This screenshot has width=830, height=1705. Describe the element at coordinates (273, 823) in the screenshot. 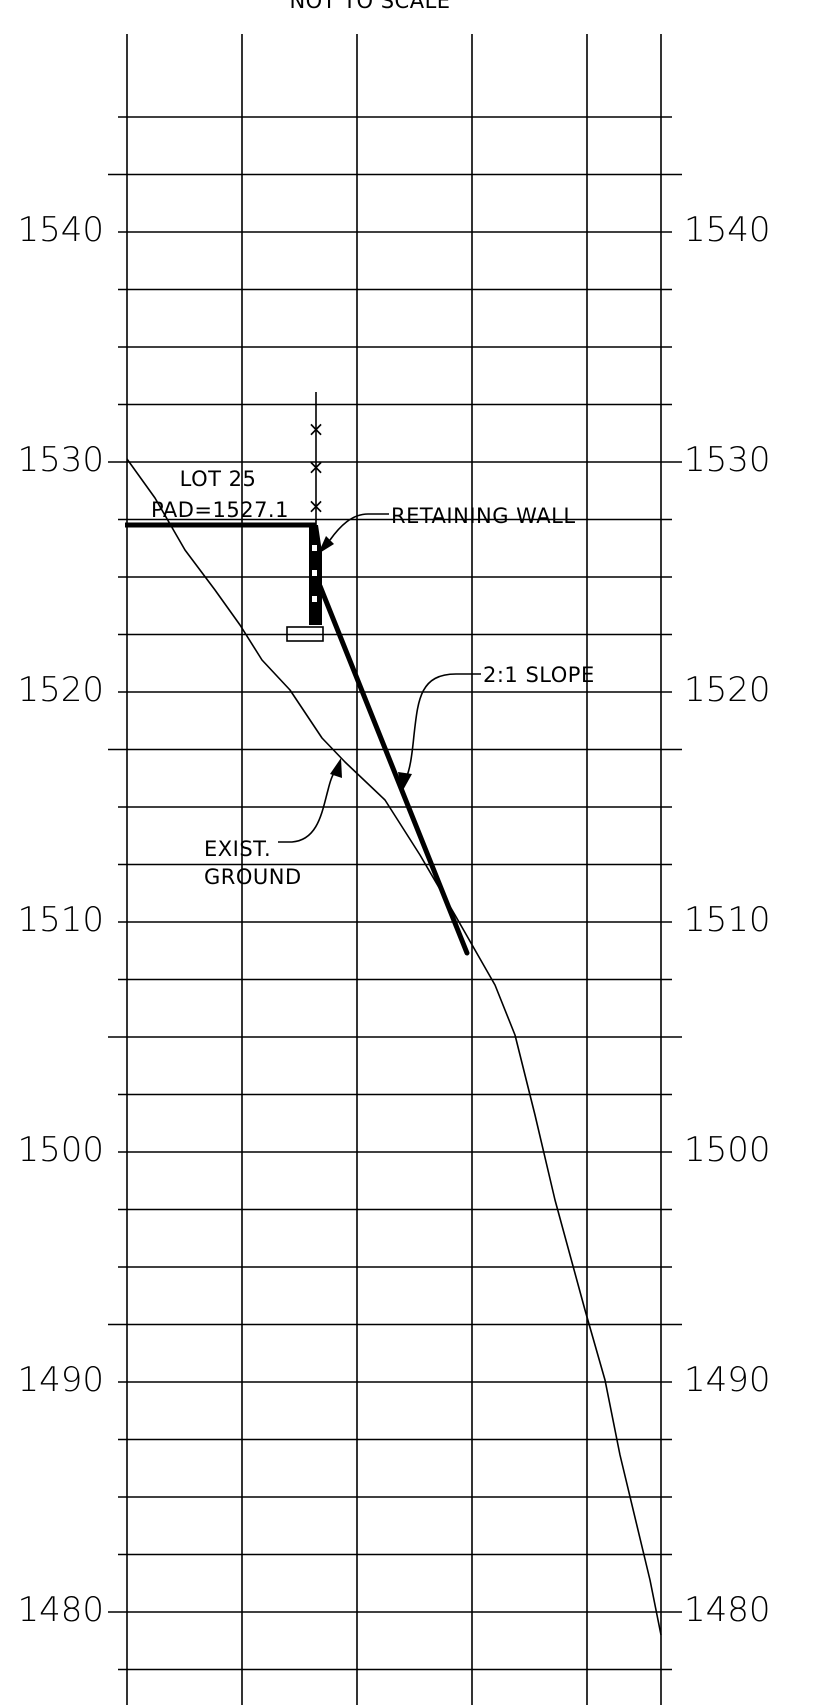

I see `exist-ground-callout: EXIST. GROUND` at that location.